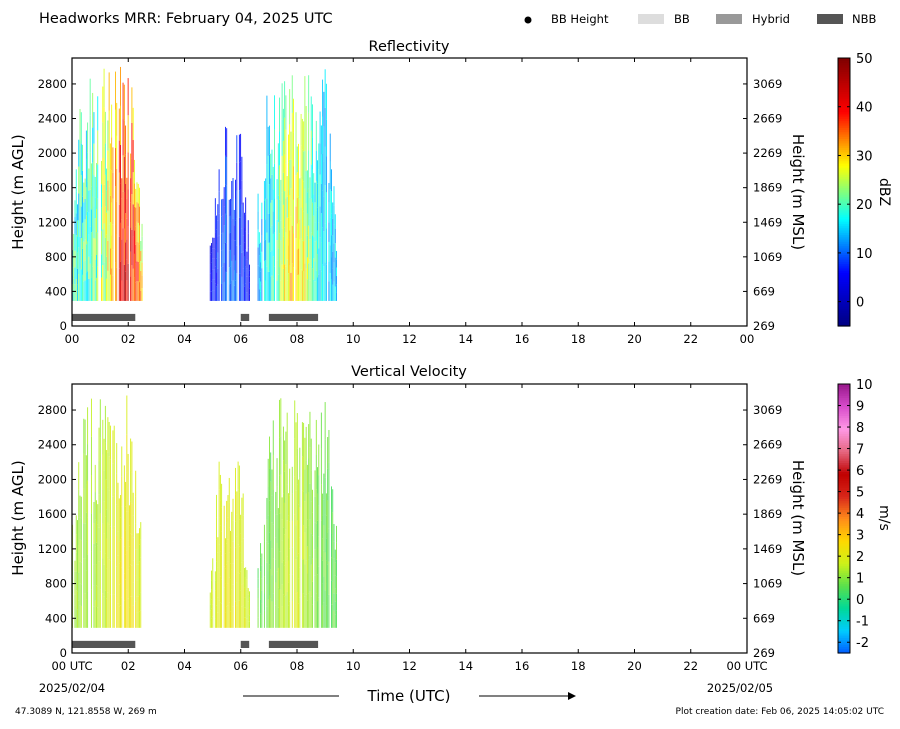  I want to click on y-tick-label: 800, so click(56, 257).